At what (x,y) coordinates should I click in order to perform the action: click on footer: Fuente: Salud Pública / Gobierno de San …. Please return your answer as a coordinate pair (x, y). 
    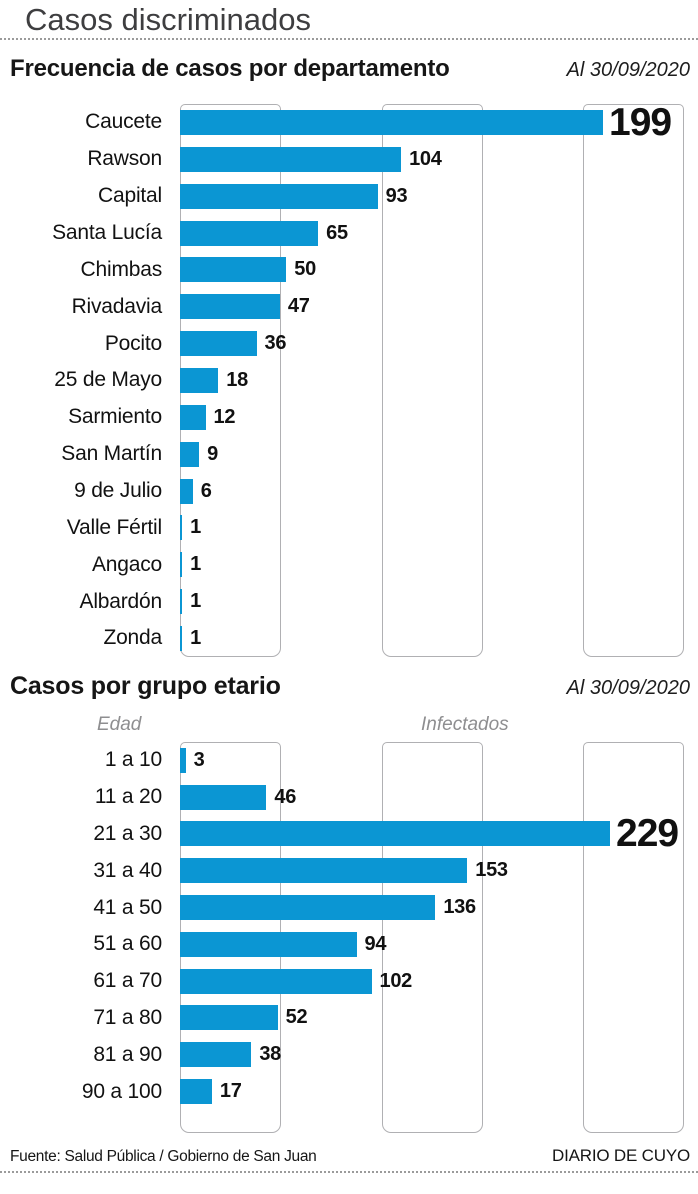
    Looking at the image, I should click on (350, 1156).